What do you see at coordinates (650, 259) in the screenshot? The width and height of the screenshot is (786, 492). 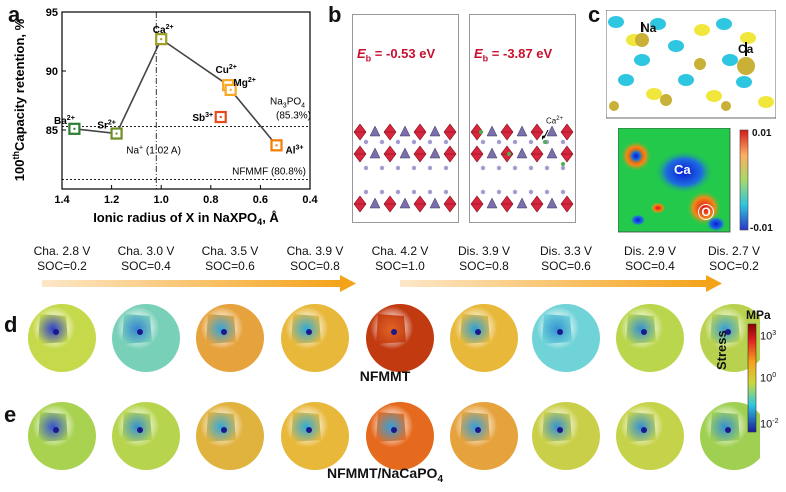 I see `soc-state-label: Dis. 2.9 V SOC=0.4` at bounding box center [650, 259].